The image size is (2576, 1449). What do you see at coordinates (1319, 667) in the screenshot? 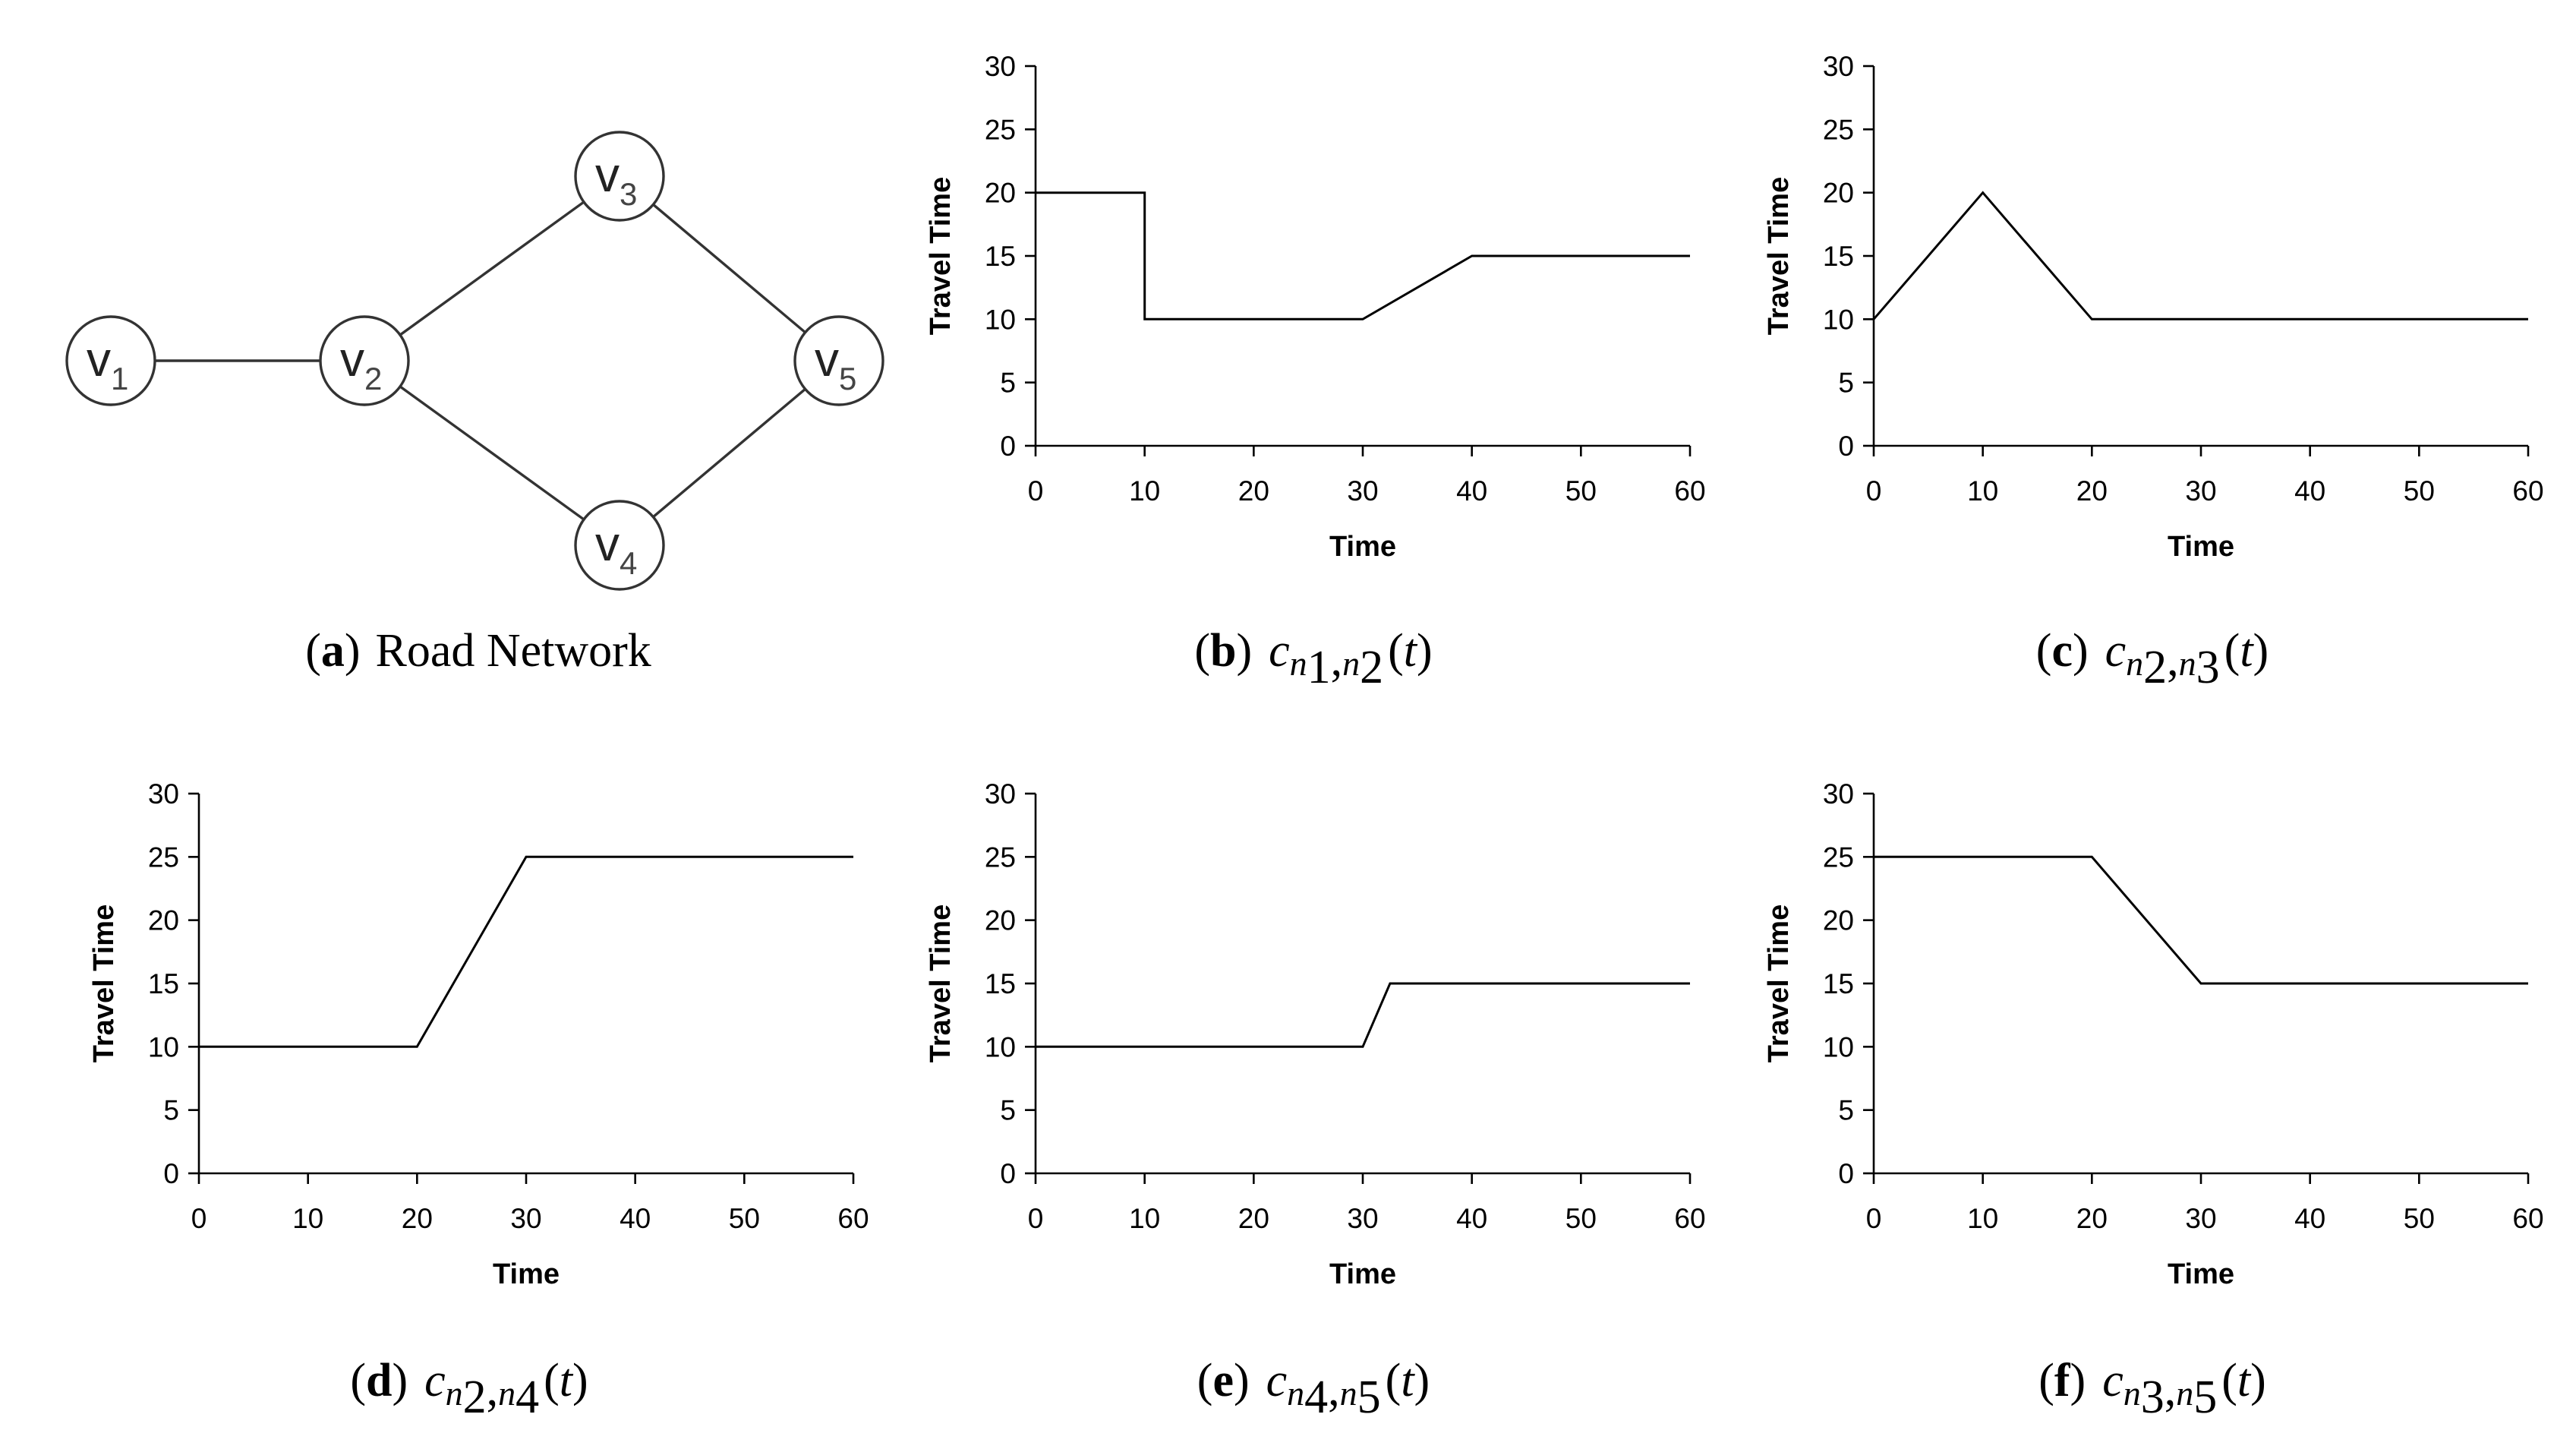
I see `caption-subsubscript: 1` at bounding box center [1319, 667].